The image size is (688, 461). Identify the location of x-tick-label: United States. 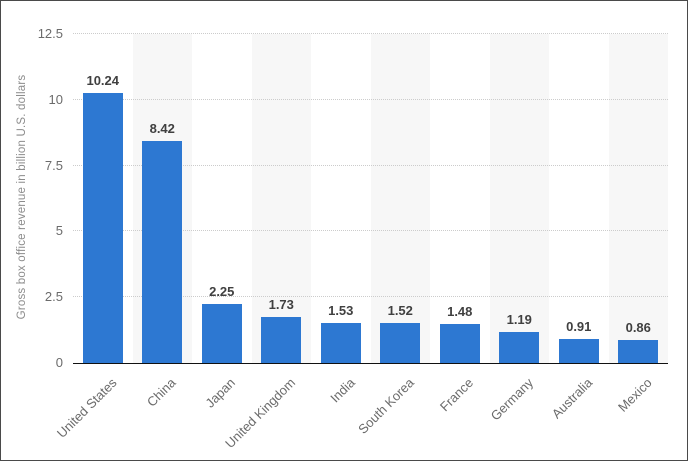
(86, 408).